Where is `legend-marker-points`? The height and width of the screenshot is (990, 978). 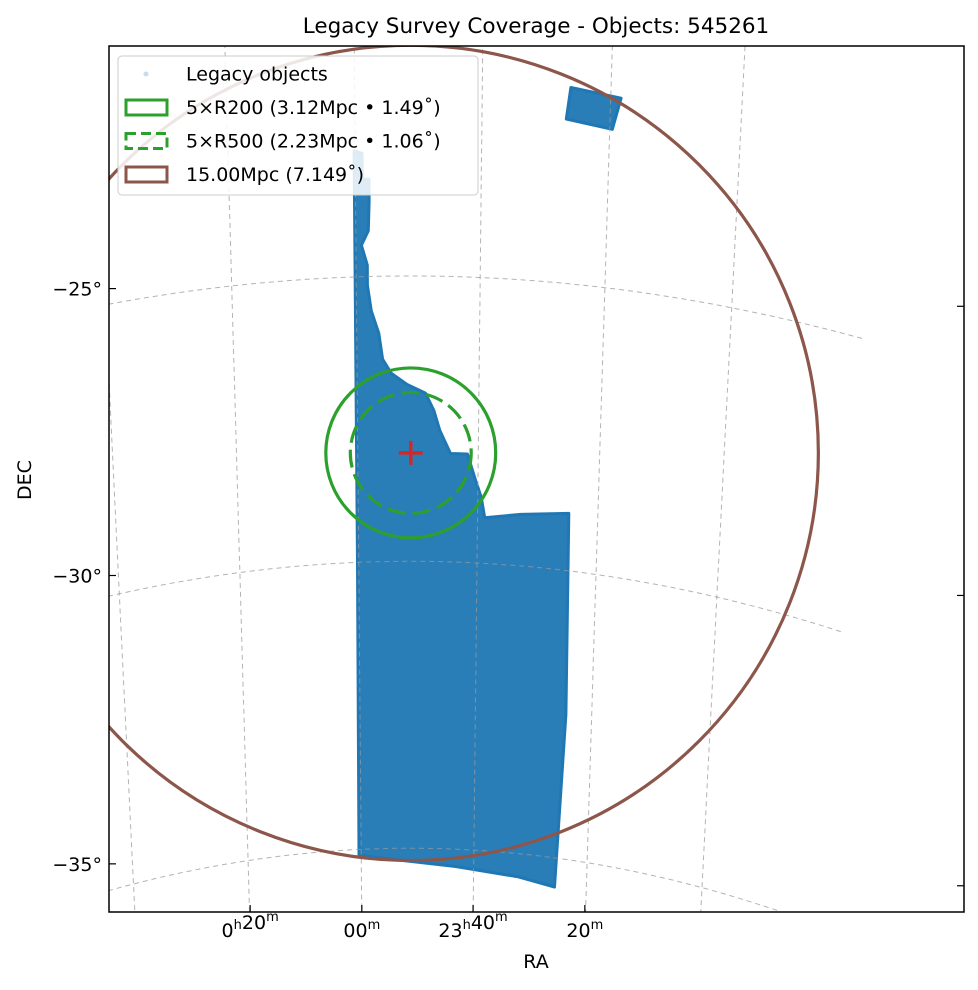 legend-marker-points is located at coordinates (146, 74).